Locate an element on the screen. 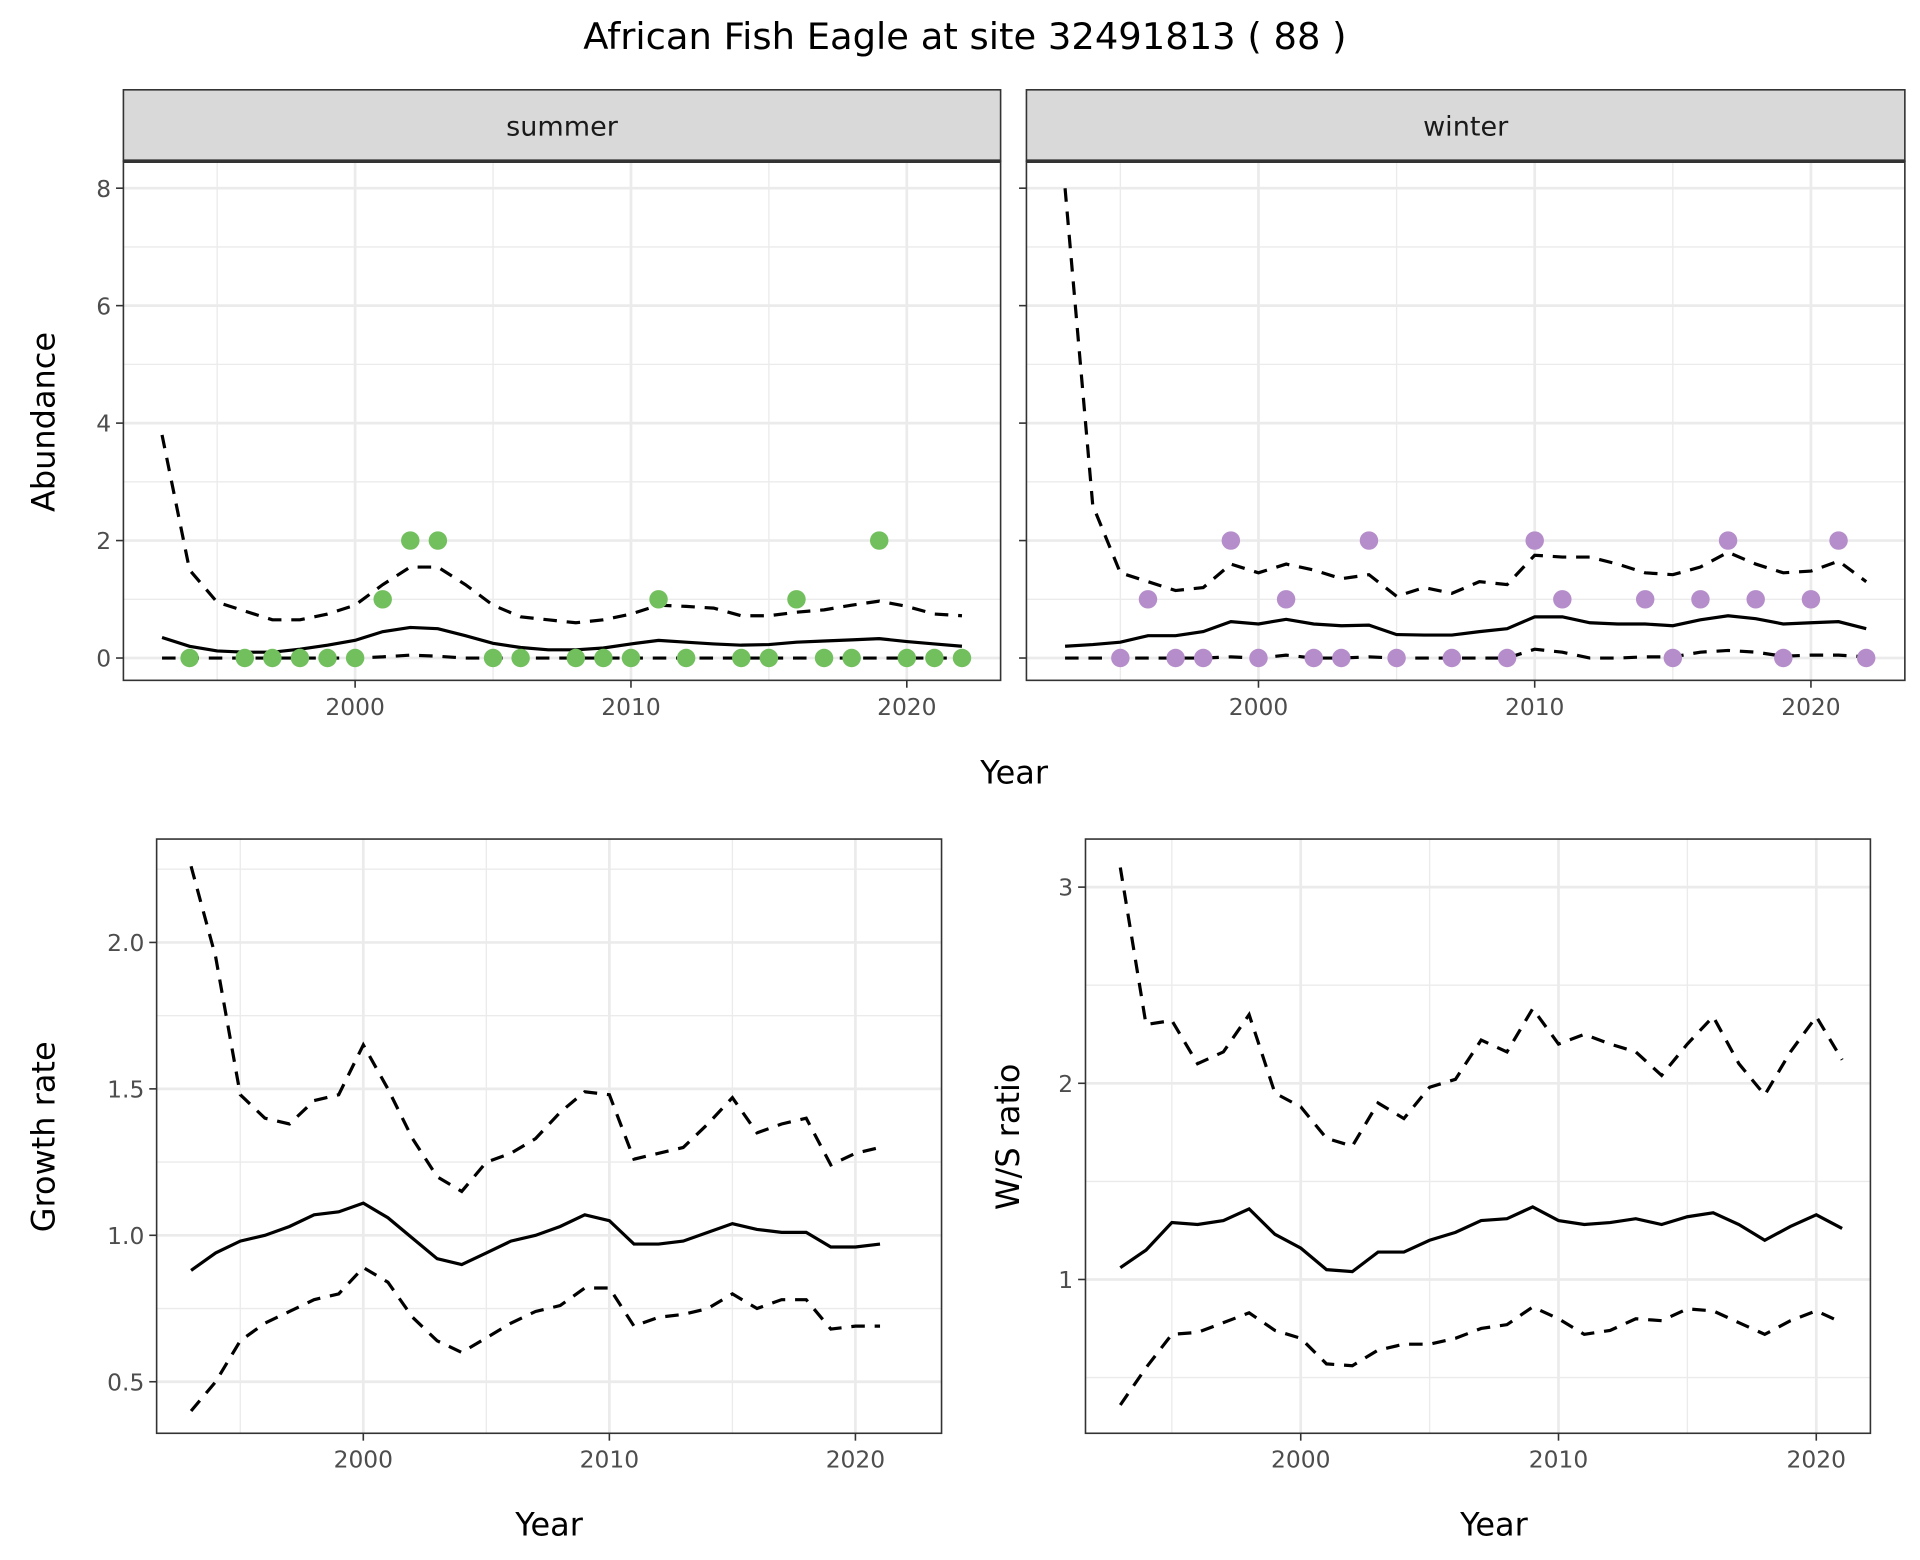  x-axis-label-growth: Year is located at coordinates (549, 1524).